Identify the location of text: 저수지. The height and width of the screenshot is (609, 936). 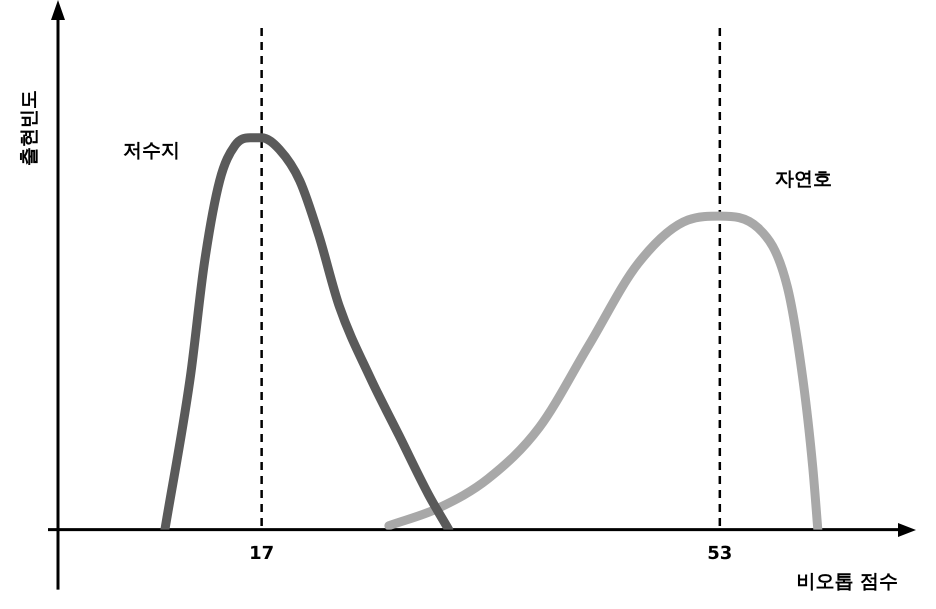
(151, 151).